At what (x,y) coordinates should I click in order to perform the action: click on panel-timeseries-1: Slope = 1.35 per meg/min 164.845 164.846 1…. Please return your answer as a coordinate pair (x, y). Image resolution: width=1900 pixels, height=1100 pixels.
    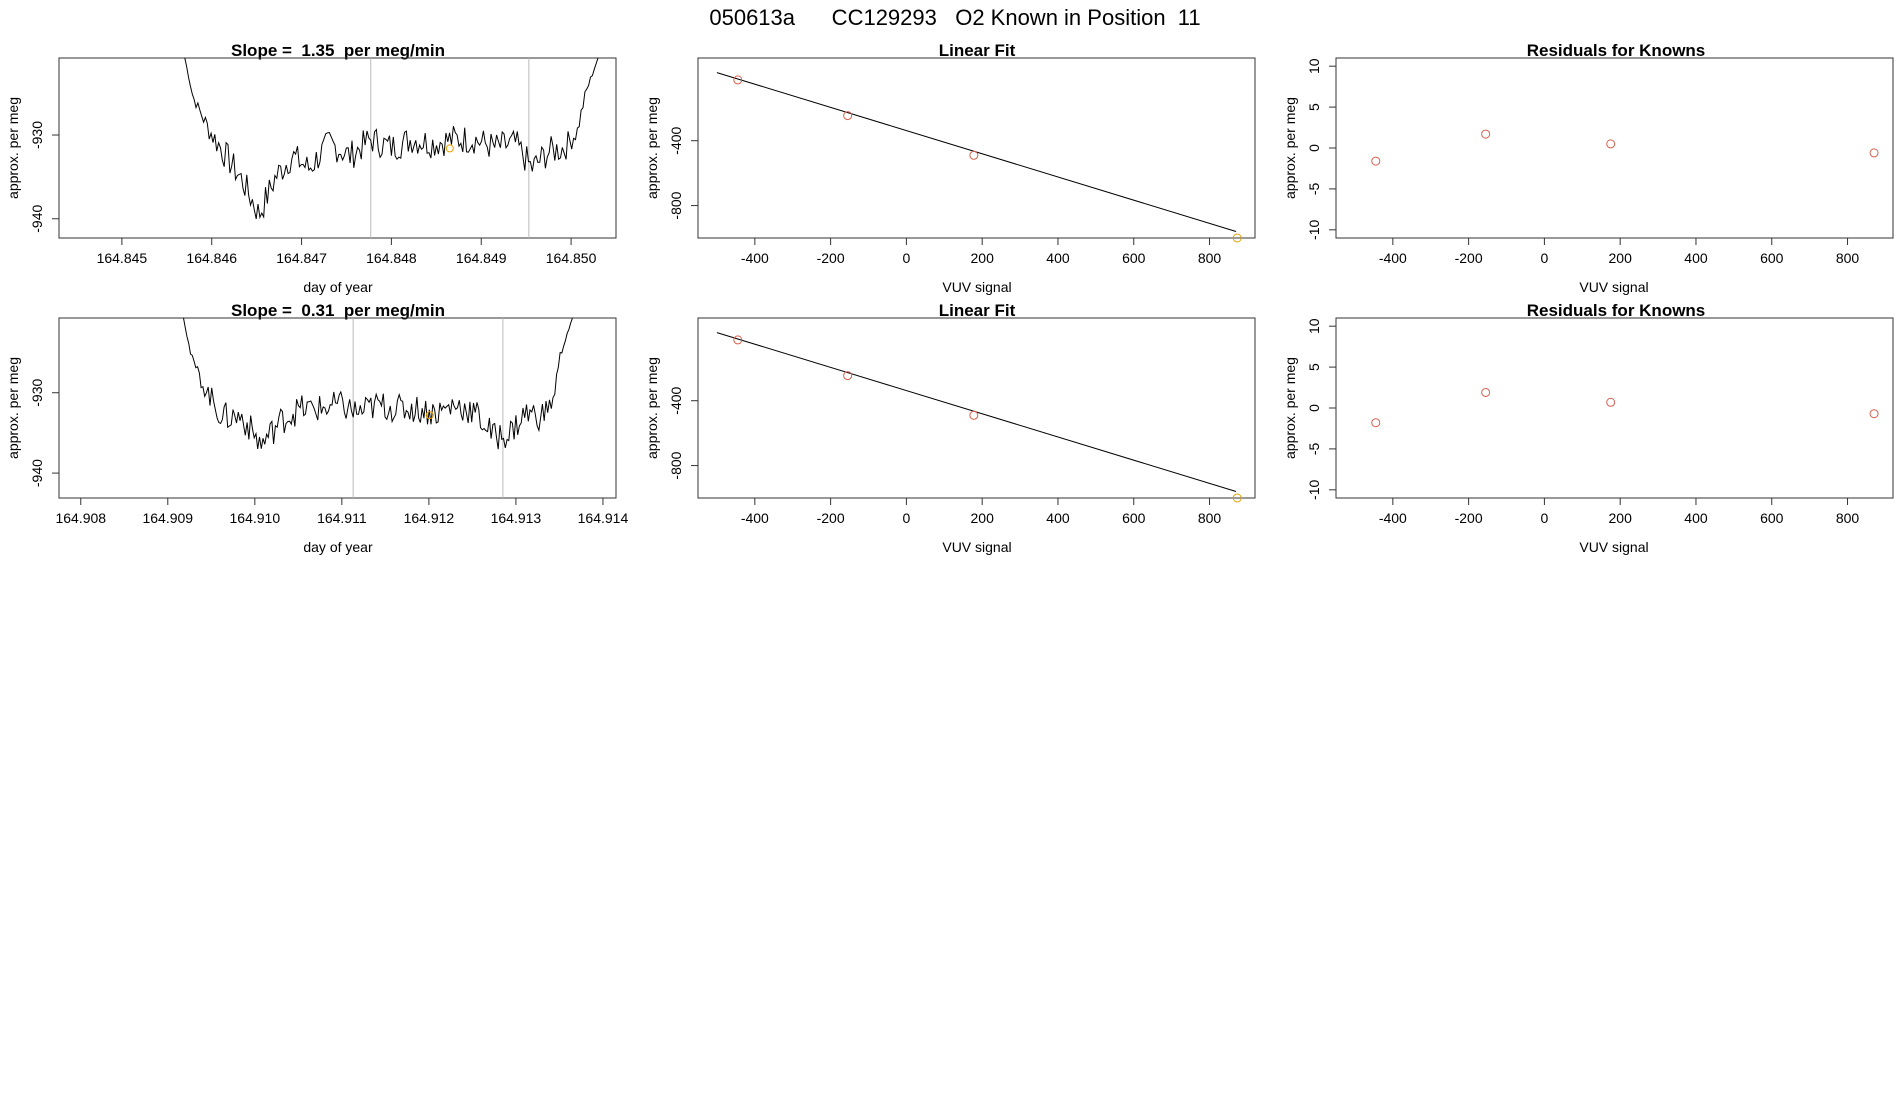
    Looking at the image, I should click on (311, 168).